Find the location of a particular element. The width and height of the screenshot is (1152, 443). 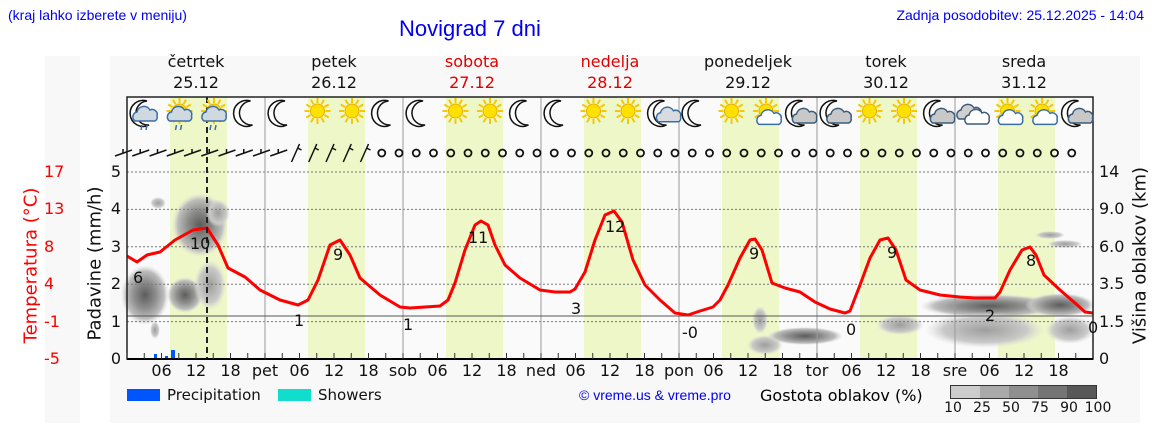

x-tick-label: sre is located at coordinates (955, 370).